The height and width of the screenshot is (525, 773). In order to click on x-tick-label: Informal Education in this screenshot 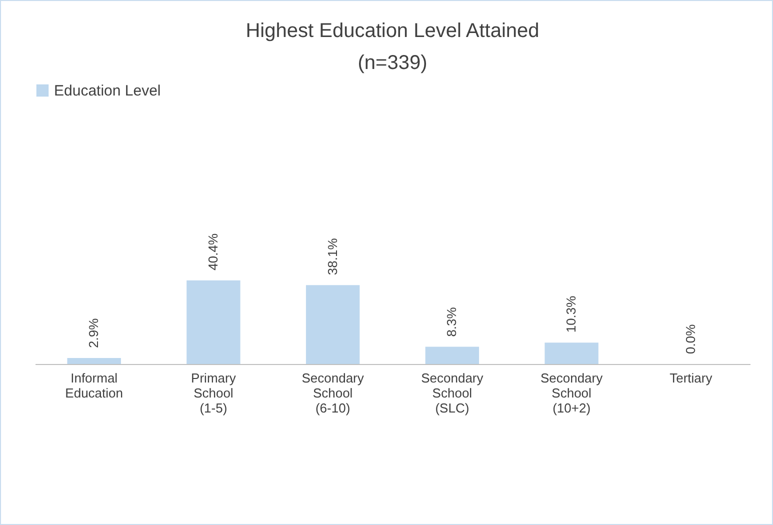, I will do `click(94, 385)`.